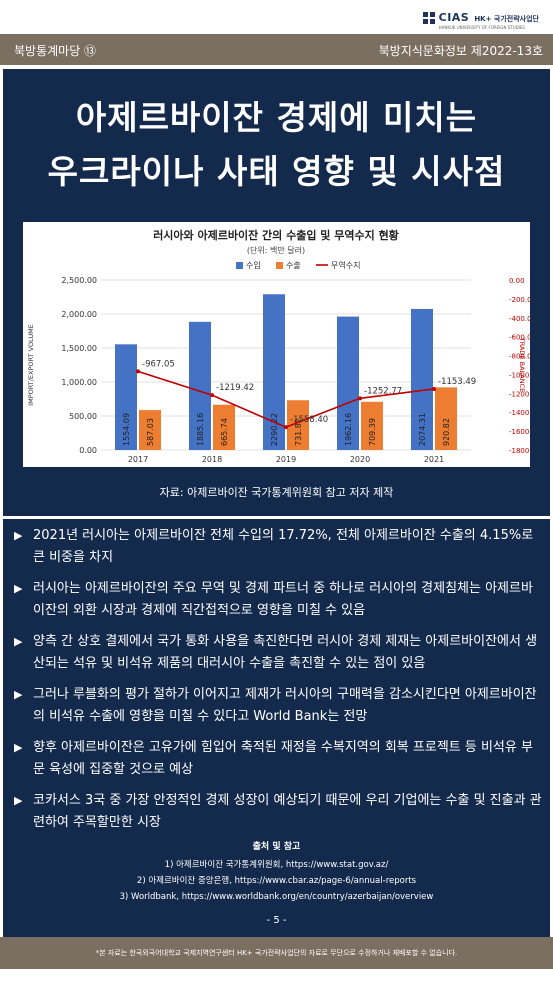 The image size is (553, 1000). Describe the element at coordinates (345, 265) in the screenshot. I see `legend-label-balance: 무역수지` at that location.